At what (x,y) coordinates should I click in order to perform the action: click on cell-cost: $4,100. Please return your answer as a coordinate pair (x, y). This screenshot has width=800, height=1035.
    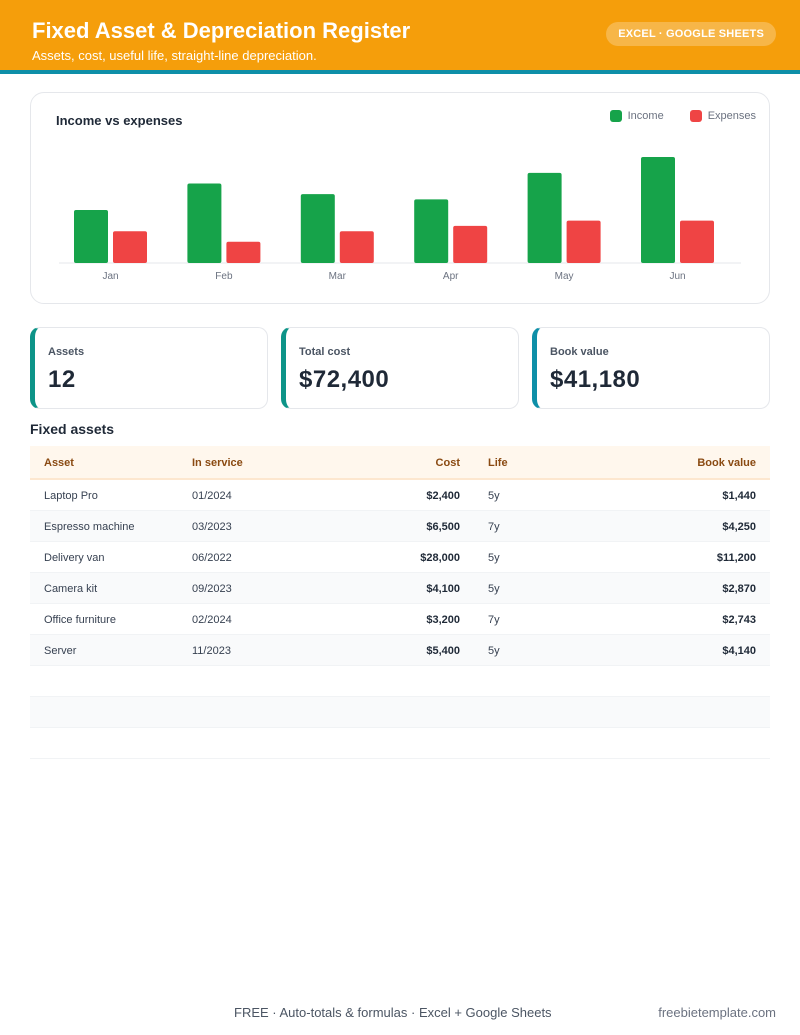
    Looking at the image, I should click on (443, 589).